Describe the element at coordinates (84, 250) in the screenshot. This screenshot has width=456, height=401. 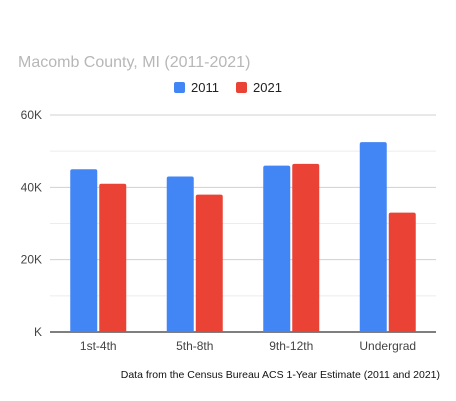
I see `bar-2011-1st-4th` at that location.